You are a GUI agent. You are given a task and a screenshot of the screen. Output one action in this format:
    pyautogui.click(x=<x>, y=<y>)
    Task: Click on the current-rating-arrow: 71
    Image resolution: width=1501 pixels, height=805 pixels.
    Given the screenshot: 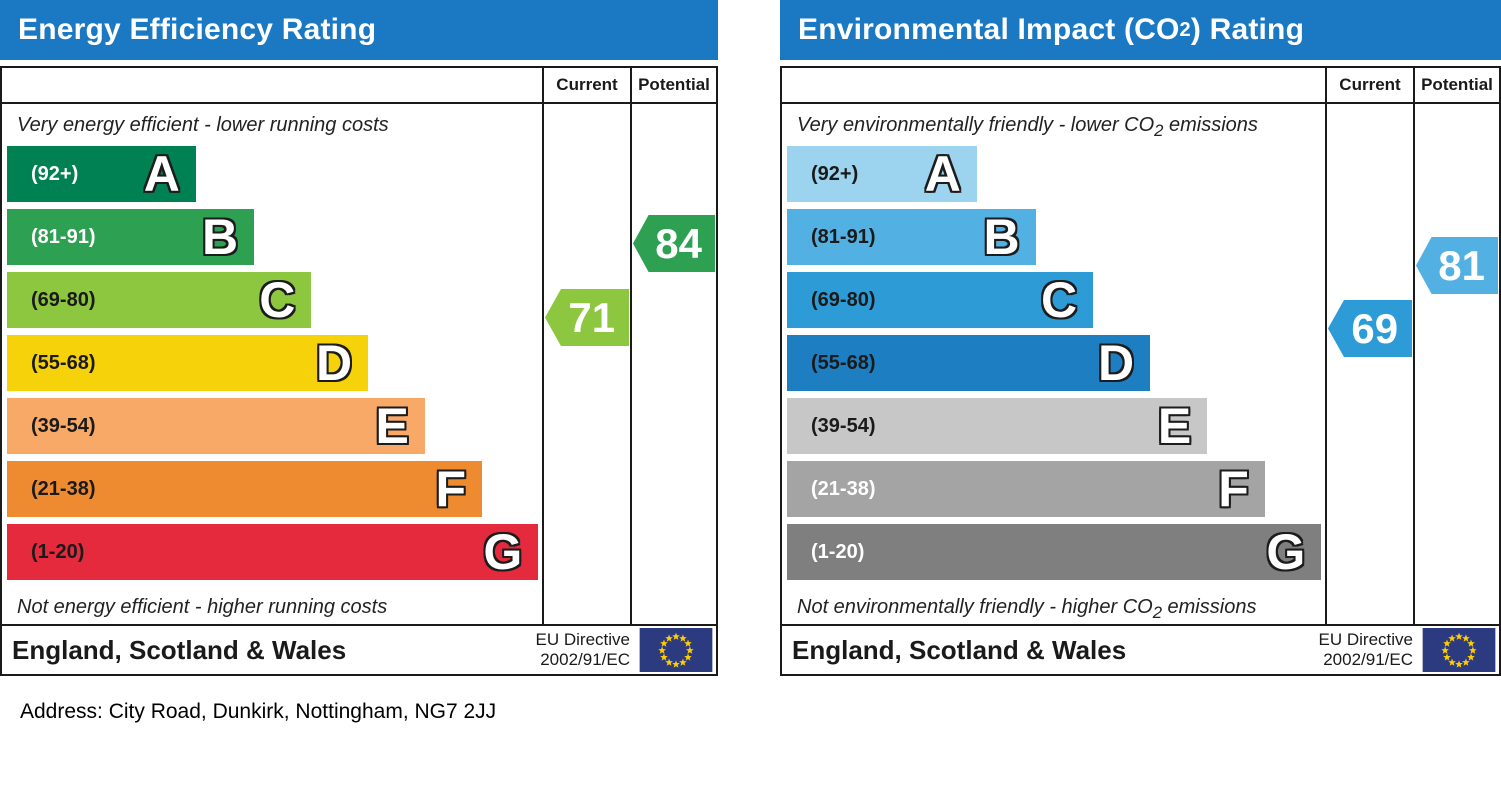 What is the action you would take?
    pyautogui.click(x=587, y=317)
    